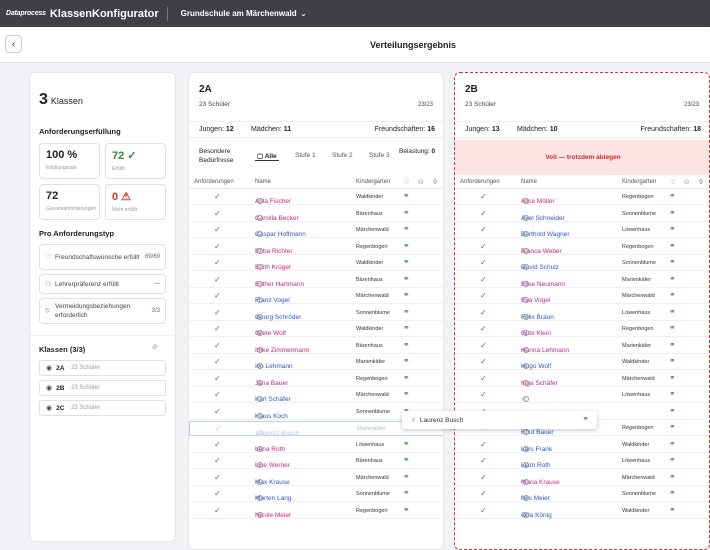  Describe the element at coordinates (582, 478) in the screenshot. I see `table-row: ✓ ♀ Maria Krause i Märchenwald ⚭` at that location.